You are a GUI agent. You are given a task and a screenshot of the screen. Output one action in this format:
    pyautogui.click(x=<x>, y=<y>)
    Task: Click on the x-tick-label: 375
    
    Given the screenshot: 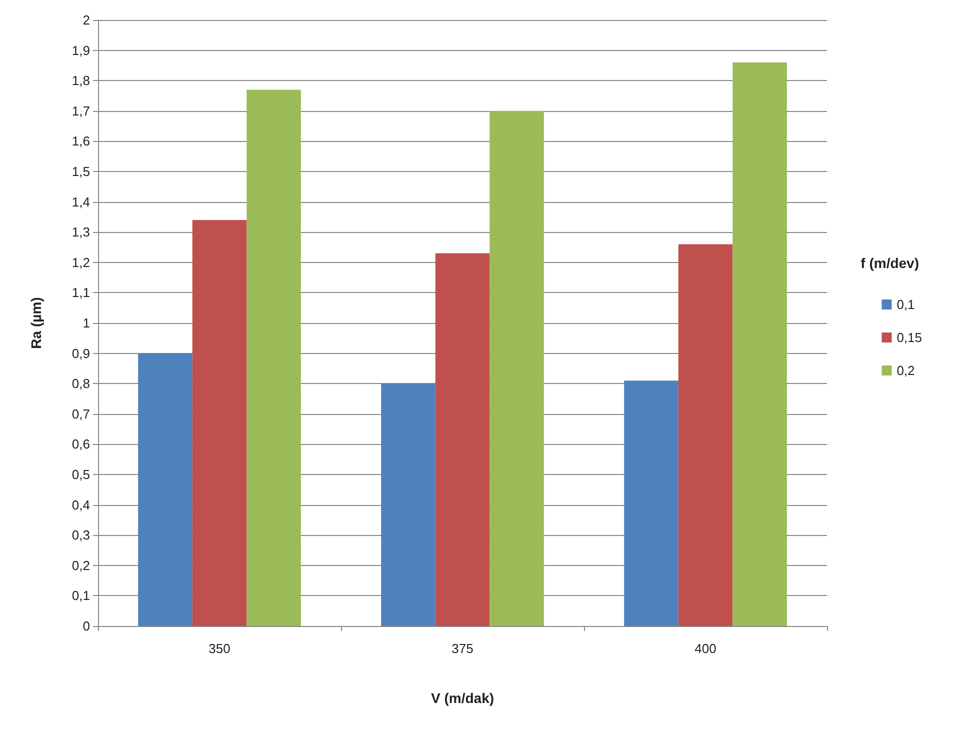 What is the action you would take?
    pyautogui.click(x=463, y=648)
    